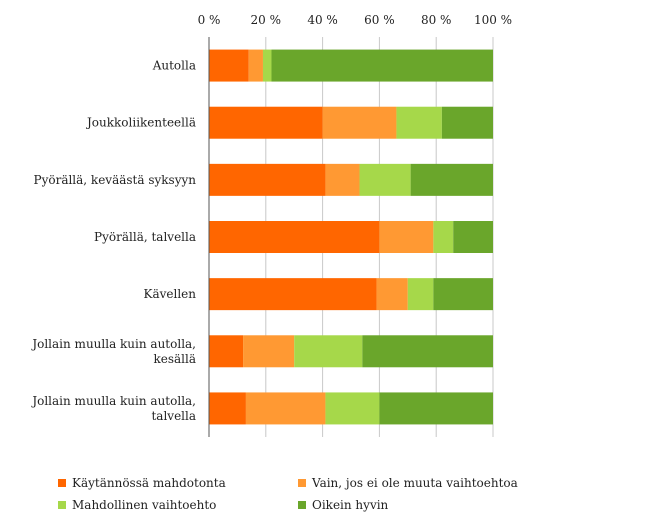 This screenshot has height=523, width=647. Describe the element at coordinates (173, 416) in the screenshot. I see `category-label: talvella` at that location.